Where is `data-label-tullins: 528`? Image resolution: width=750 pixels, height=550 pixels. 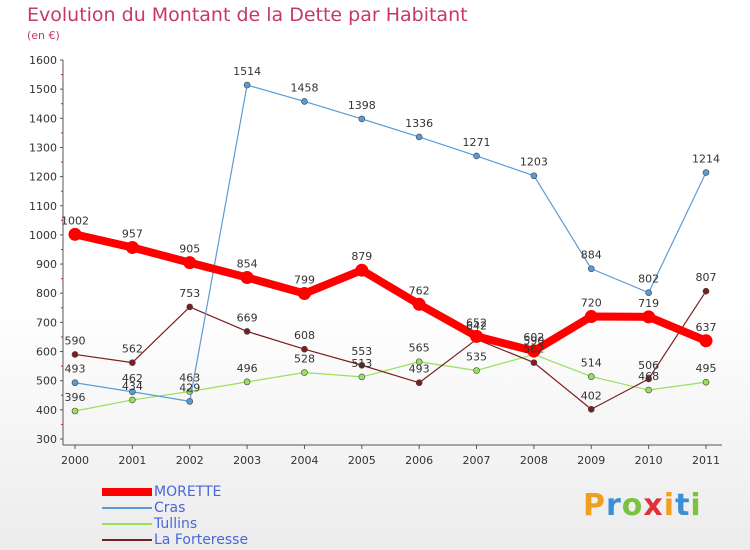
data-label-tullins: 528 is located at coordinates (304, 359).